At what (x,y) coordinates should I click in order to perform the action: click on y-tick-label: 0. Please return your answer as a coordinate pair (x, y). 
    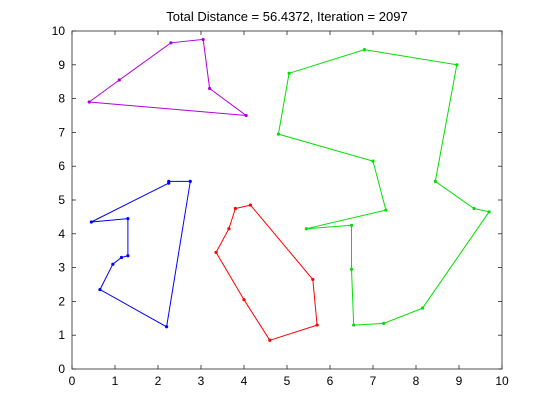
    Looking at the image, I should click on (61, 369).